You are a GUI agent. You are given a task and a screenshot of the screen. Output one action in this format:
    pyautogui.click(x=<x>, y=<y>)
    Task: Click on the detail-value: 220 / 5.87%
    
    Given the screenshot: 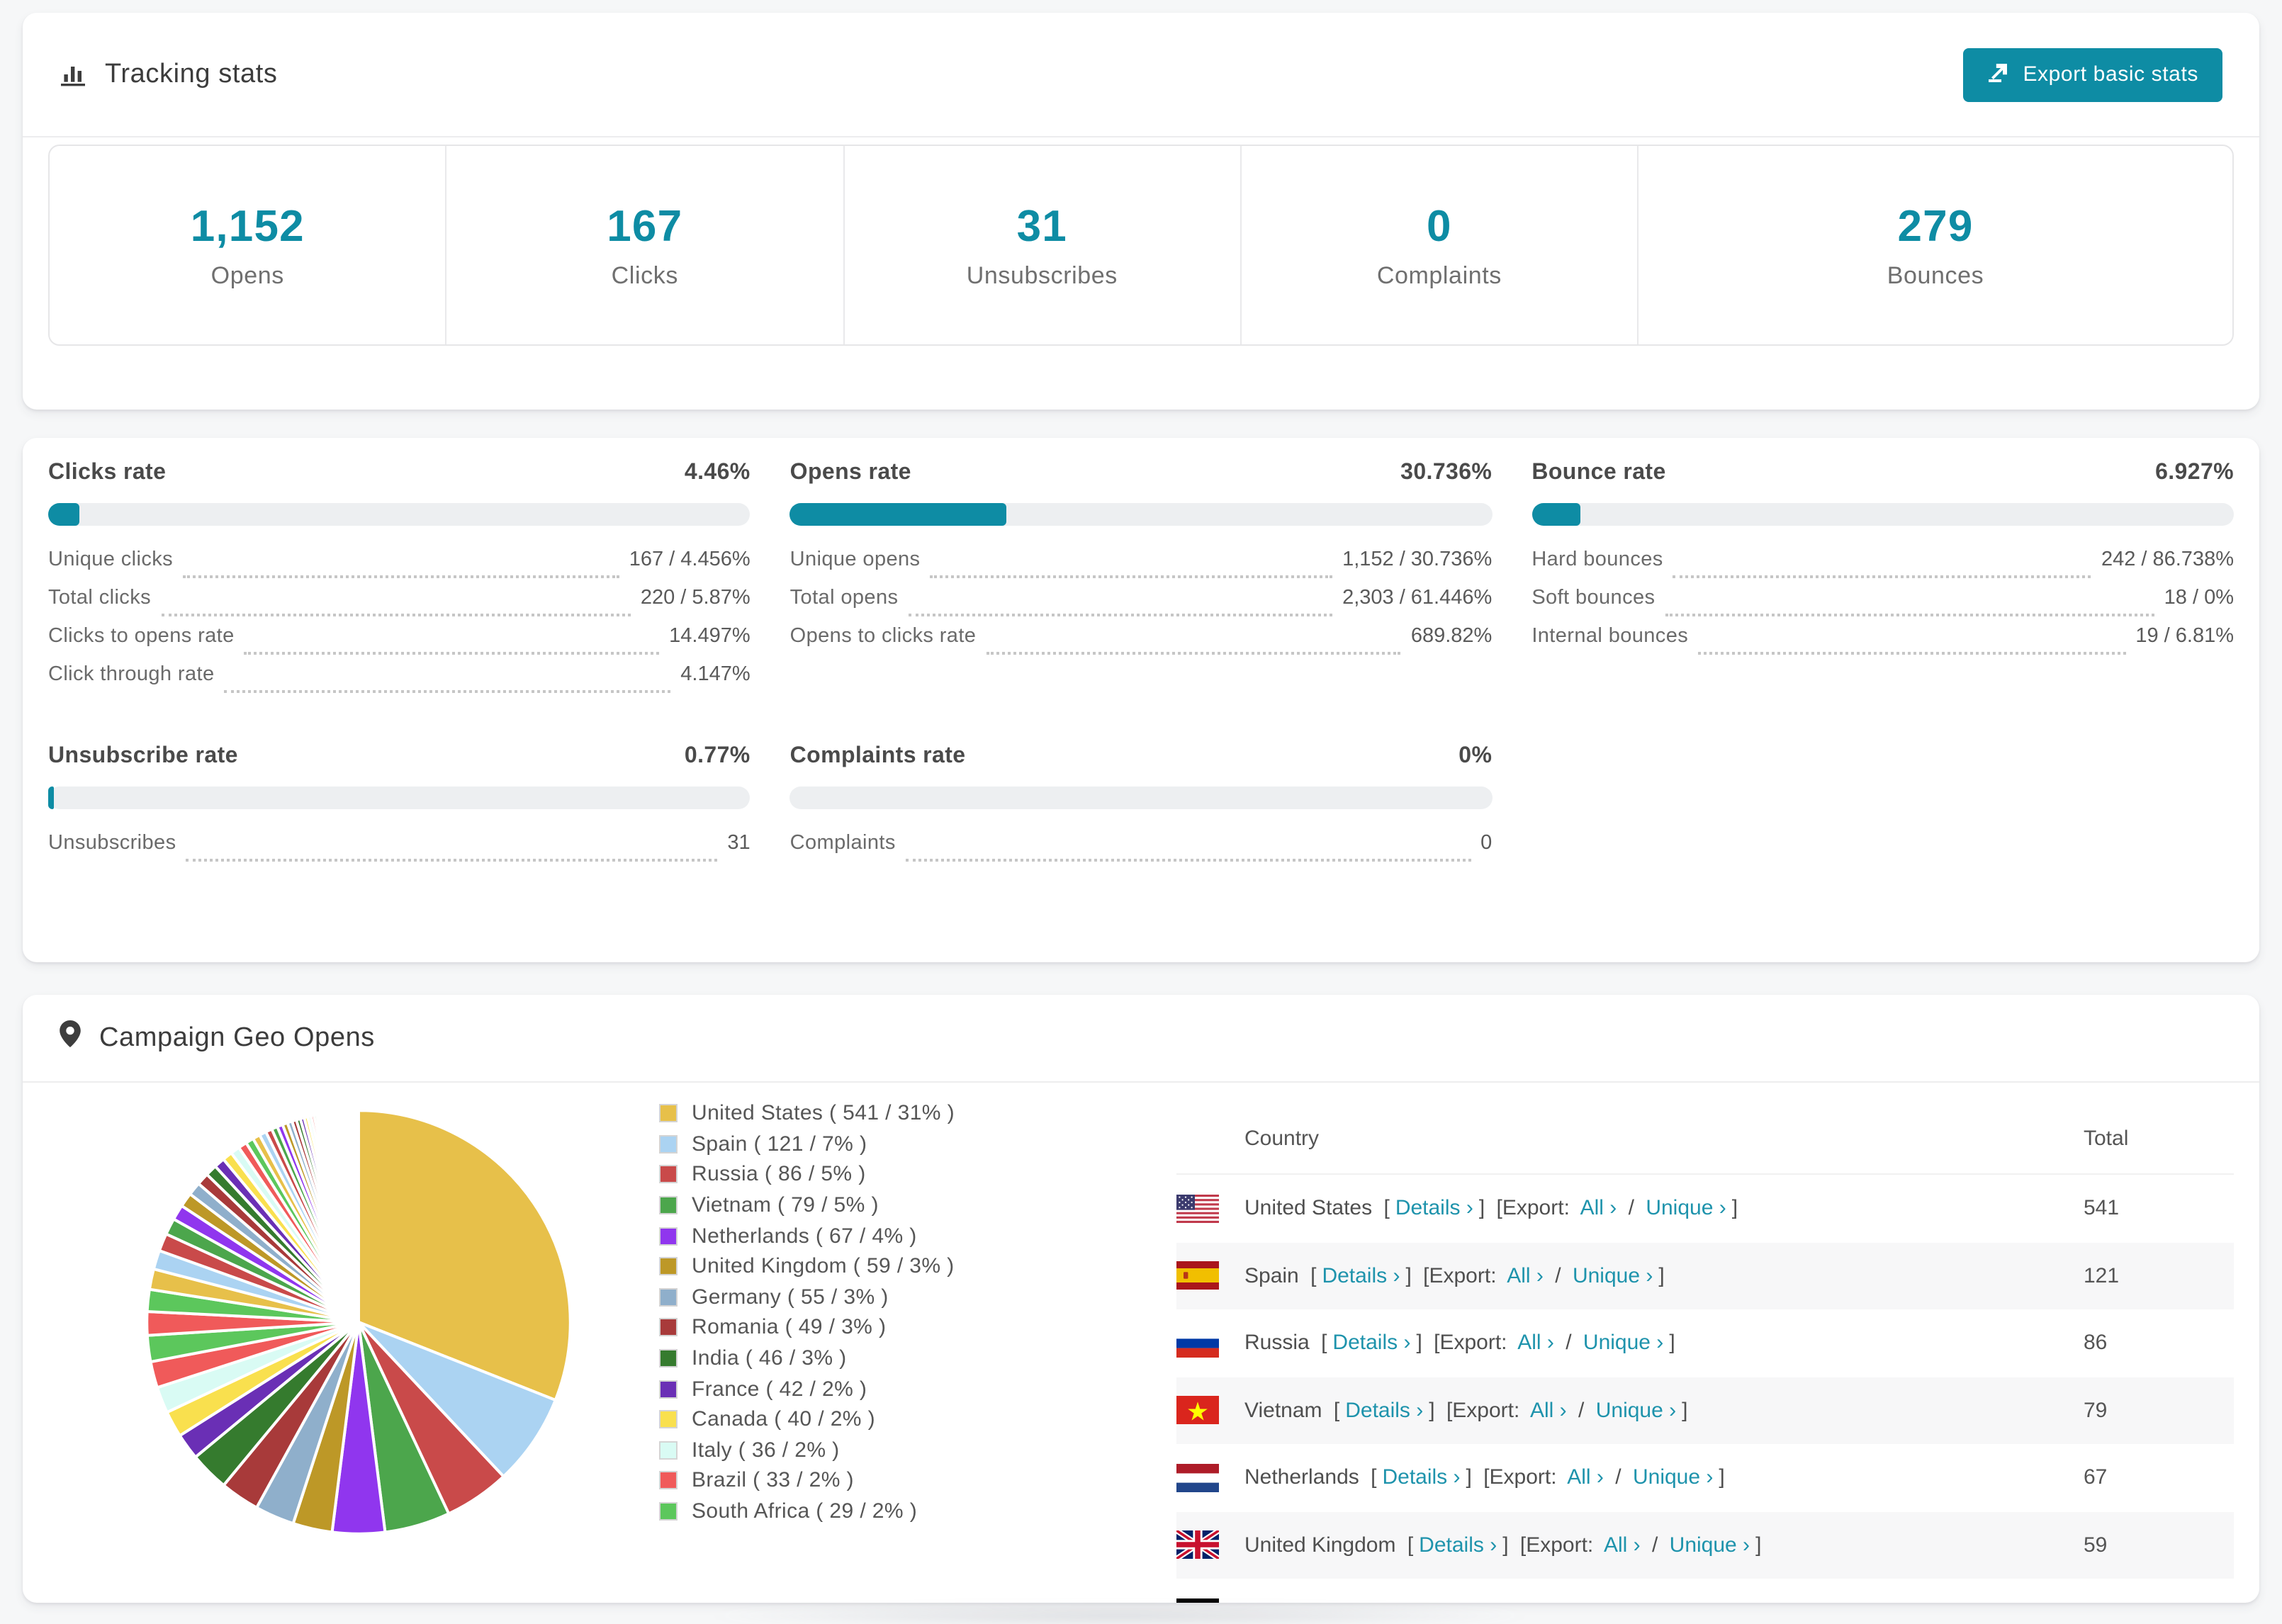 What is the action you would take?
    pyautogui.click(x=696, y=598)
    